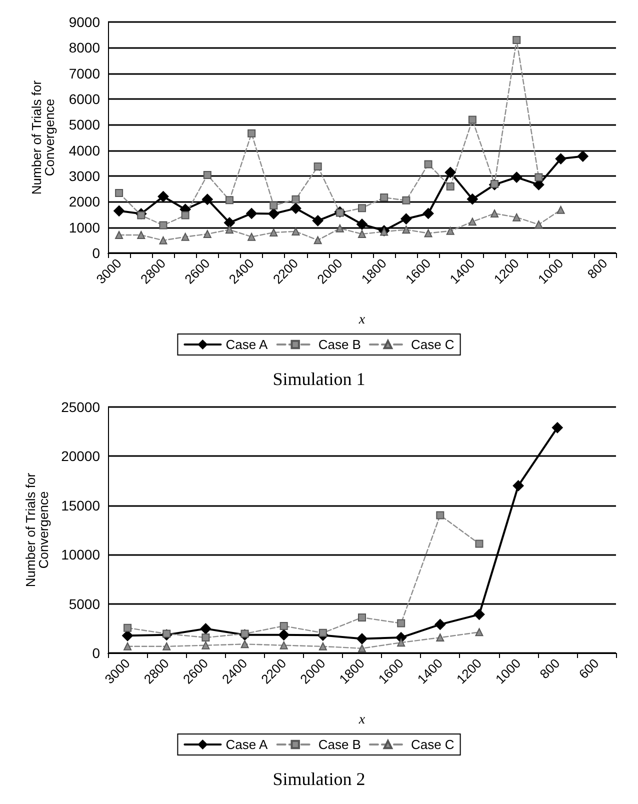 The height and width of the screenshot is (804, 638). Describe the element at coordinates (84, 176) in the screenshot. I see `y-tick-label: 3000` at that location.